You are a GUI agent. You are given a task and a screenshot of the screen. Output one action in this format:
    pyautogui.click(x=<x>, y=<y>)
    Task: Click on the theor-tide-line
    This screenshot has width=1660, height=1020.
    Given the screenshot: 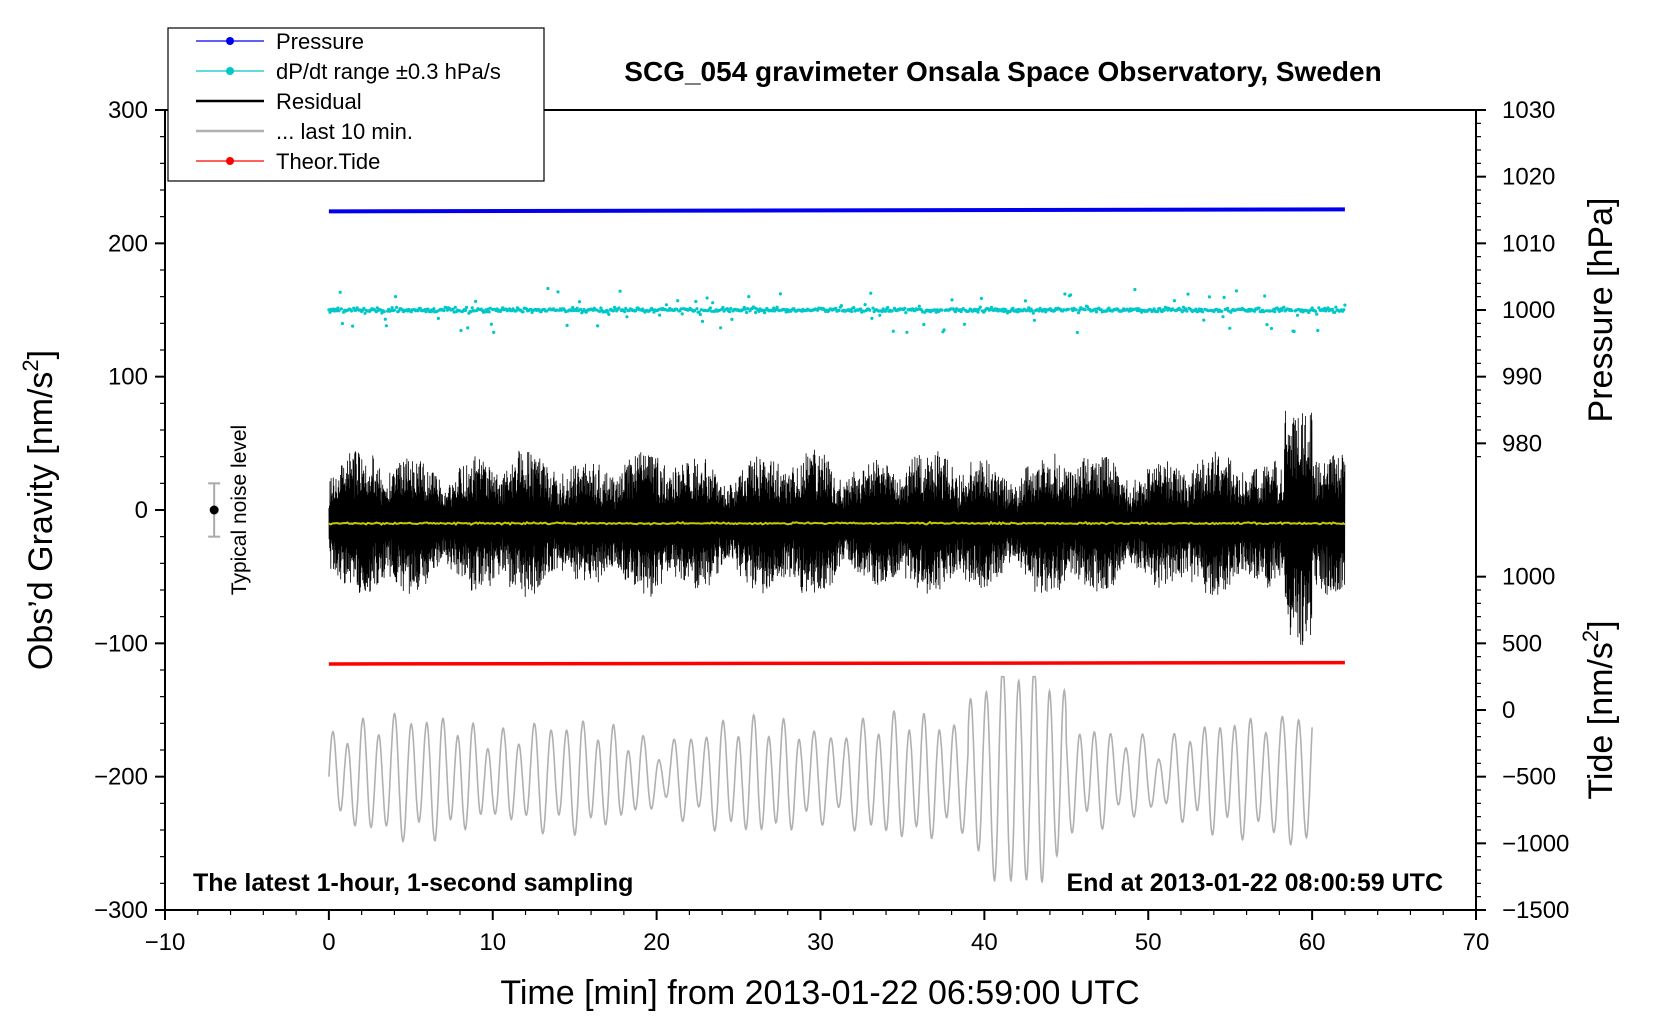 What is the action you would take?
    pyautogui.click(x=836, y=663)
    